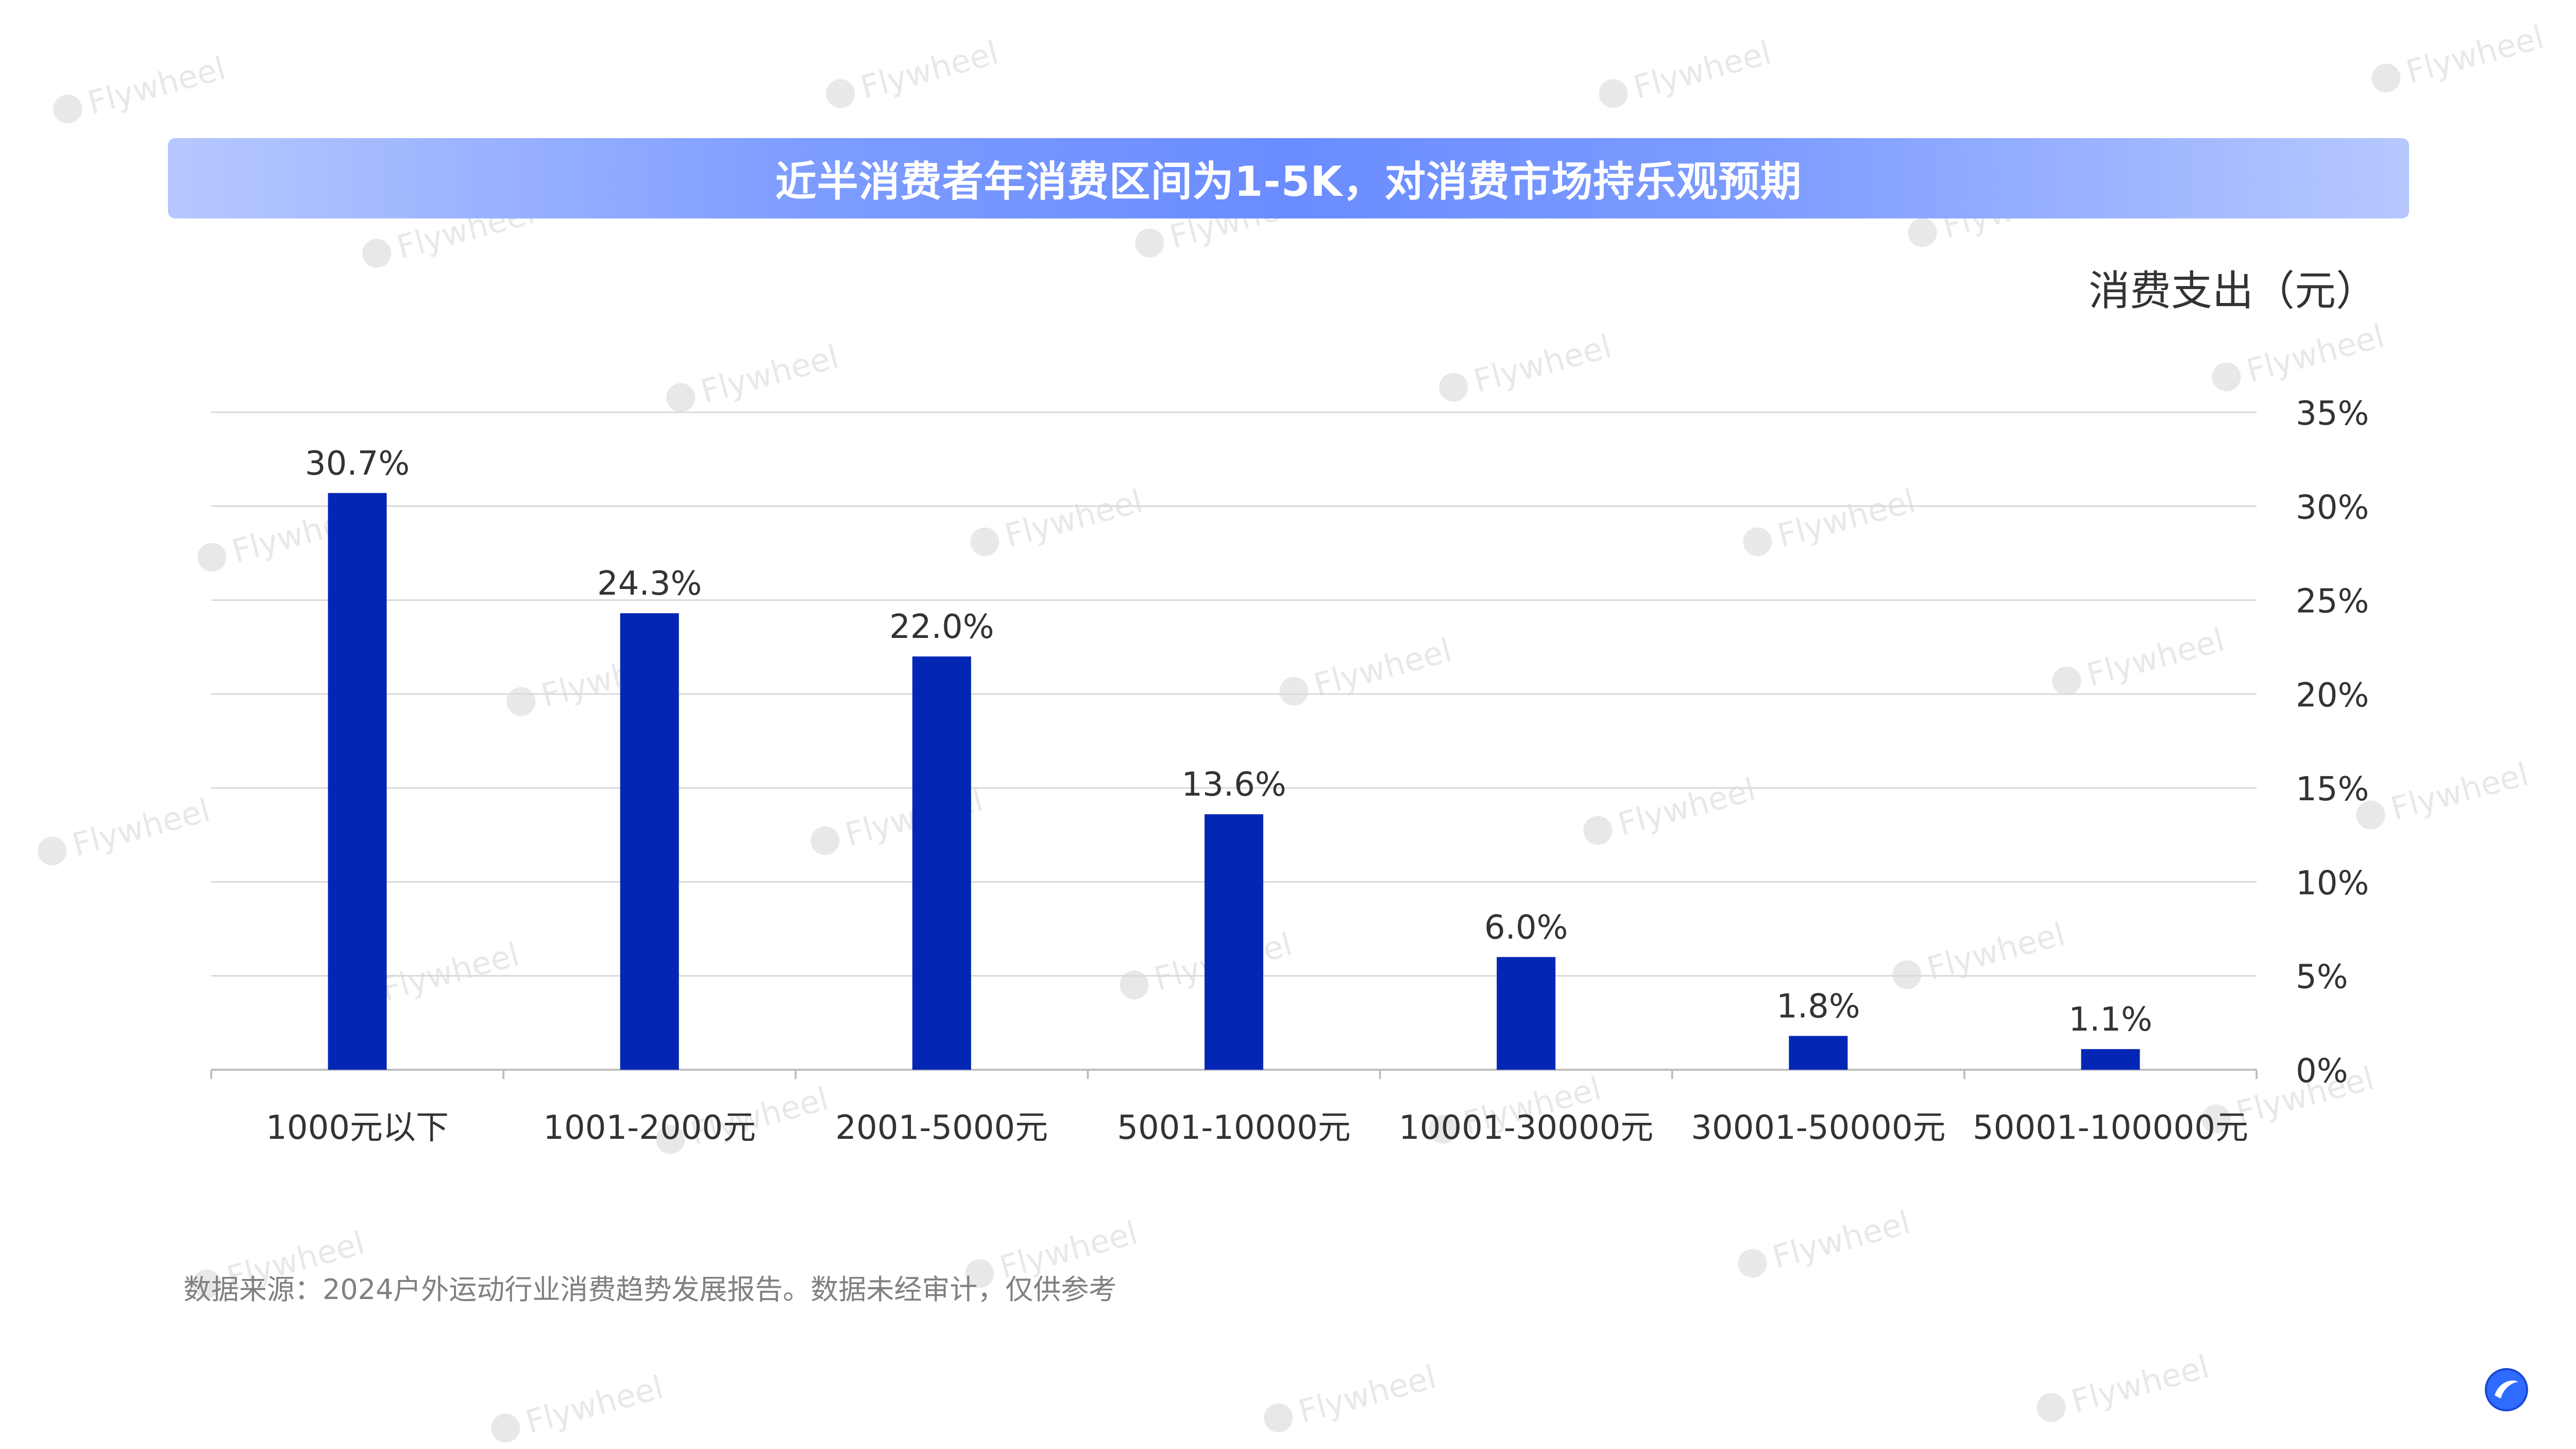 The width and height of the screenshot is (2576, 1449). I want to click on y-axis-unit-label: 消费支出（元）, so click(2233, 291).